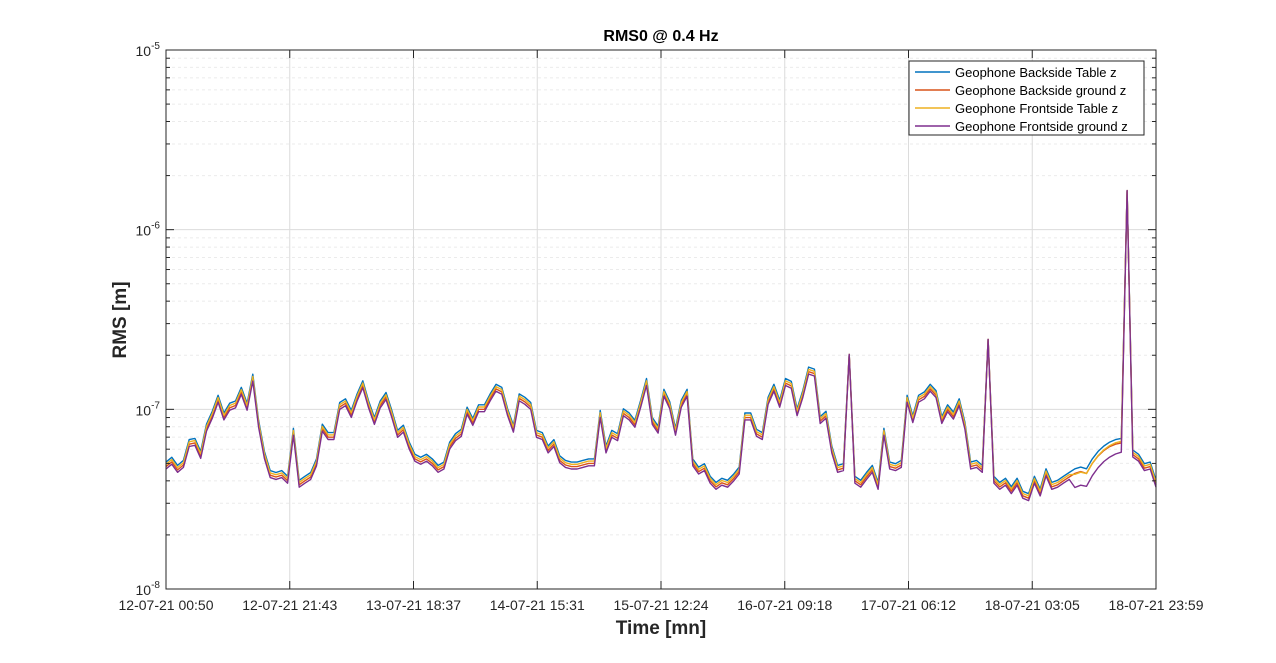 The height and width of the screenshot is (663, 1276). I want to click on y-tick-label: 10⁻⁶, so click(148, 230).